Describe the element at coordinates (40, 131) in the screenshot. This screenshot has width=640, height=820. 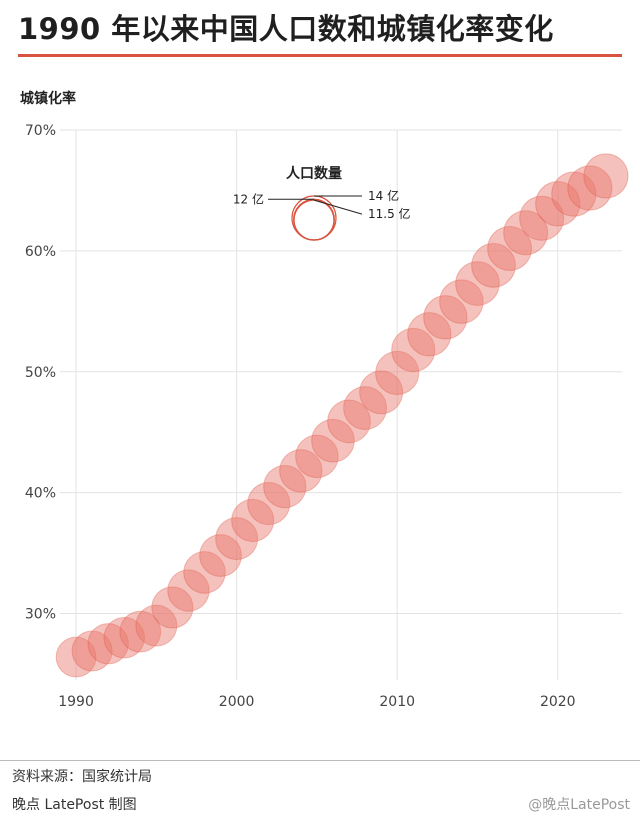
I see `y-tick-label: 70%` at that location.